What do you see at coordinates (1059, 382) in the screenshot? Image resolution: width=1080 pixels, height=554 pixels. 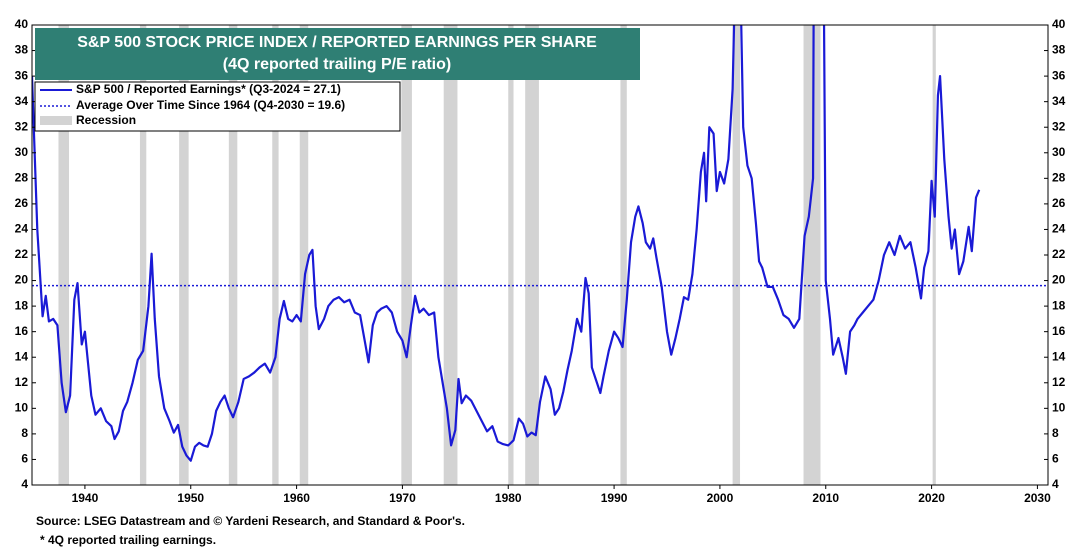 I see `y2-tick-label: 12` at bounding box center [1059, 382].